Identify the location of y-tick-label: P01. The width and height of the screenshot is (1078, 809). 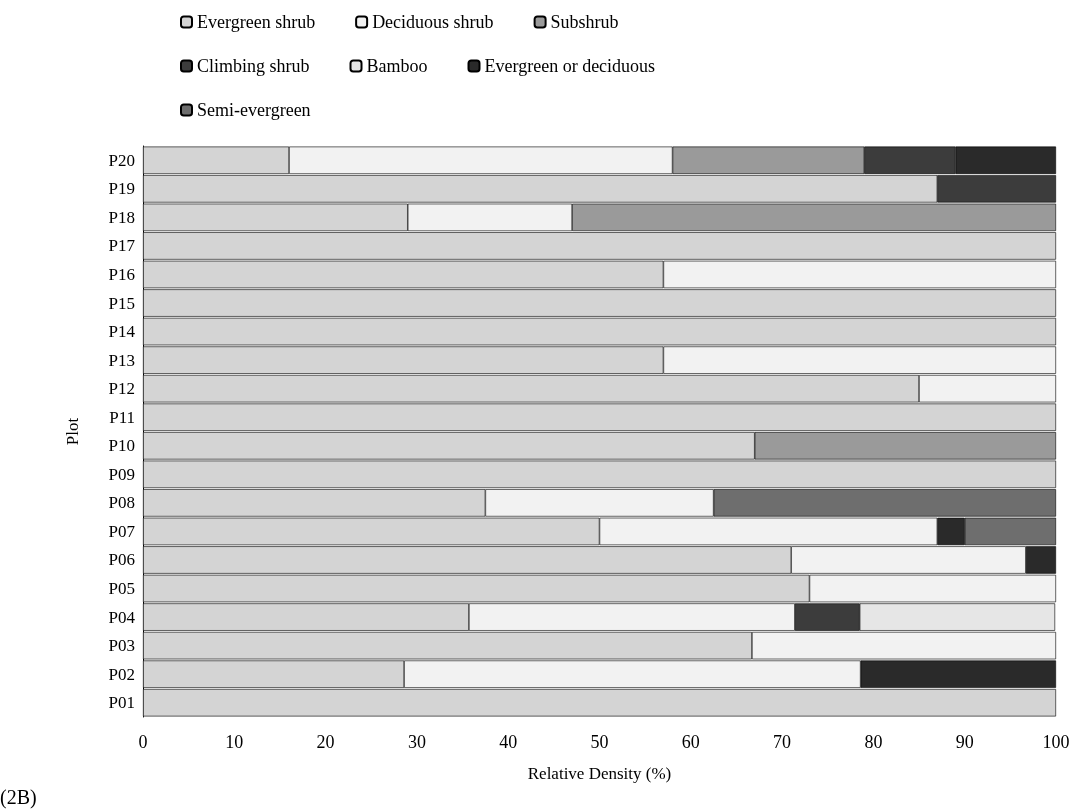
(121, 703).